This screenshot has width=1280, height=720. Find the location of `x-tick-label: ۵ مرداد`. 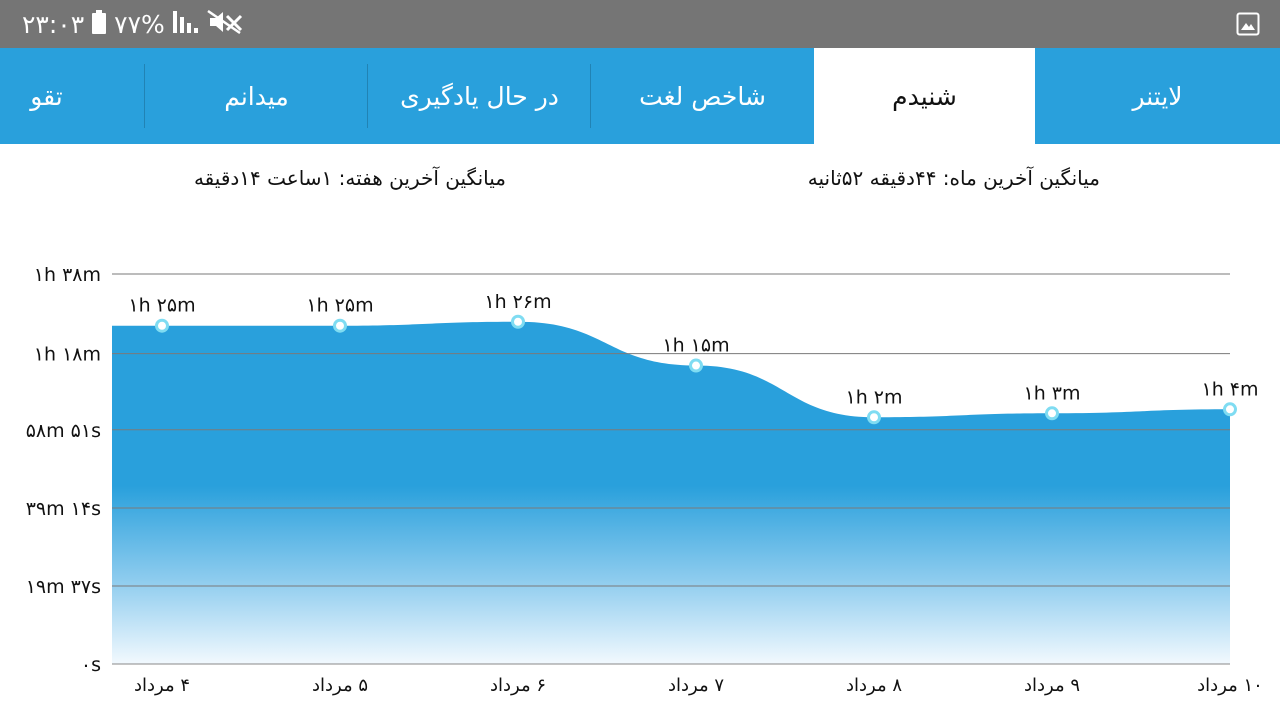

x-tick-label: ۵ مرداد is located at coordinates (340, 685).